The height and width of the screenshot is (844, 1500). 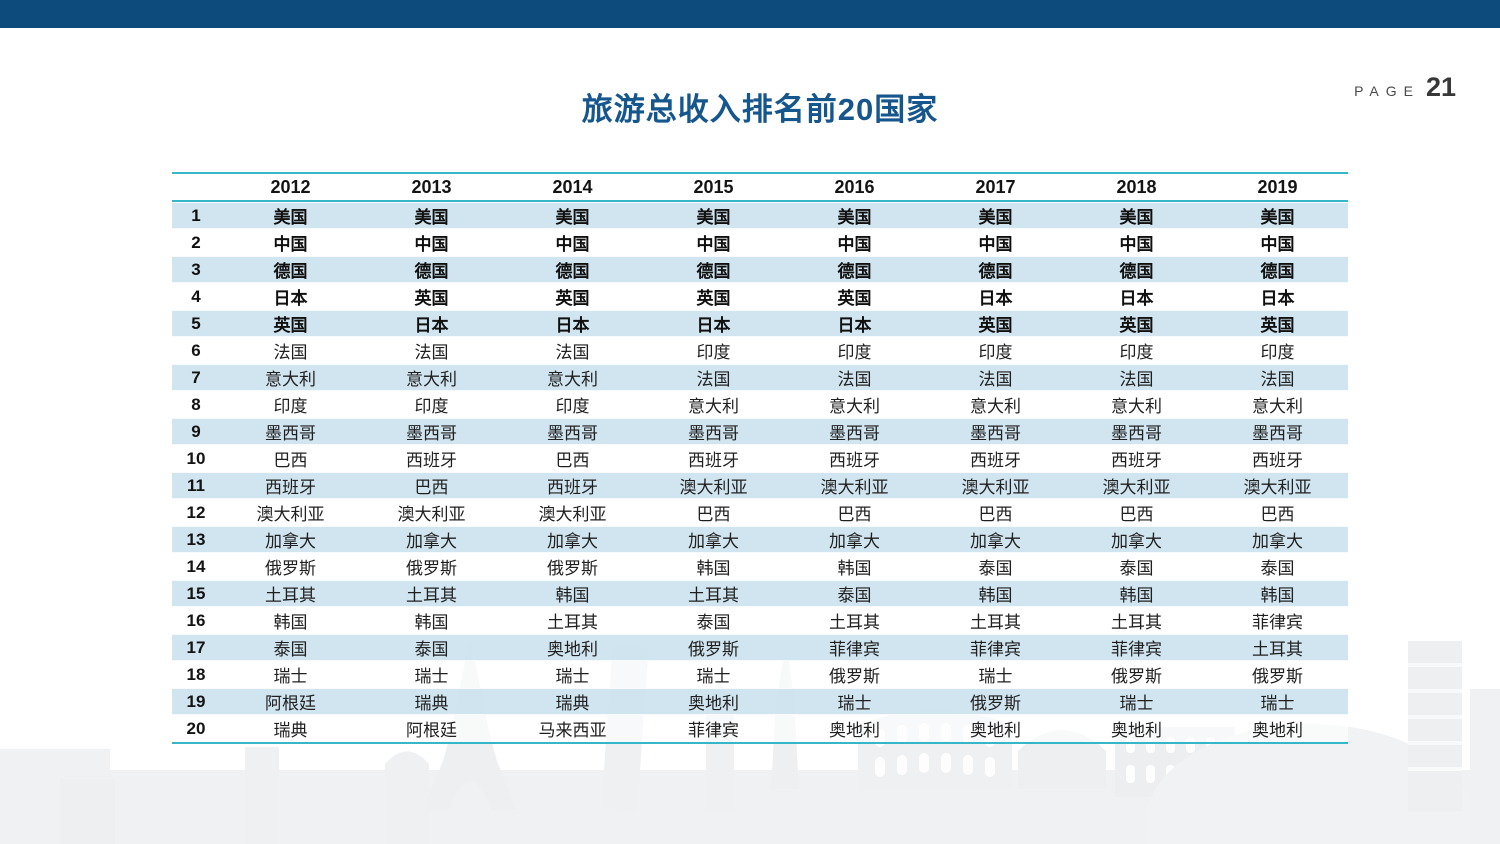 I want to click on page-number: 21, so click(x=1440, y=87).